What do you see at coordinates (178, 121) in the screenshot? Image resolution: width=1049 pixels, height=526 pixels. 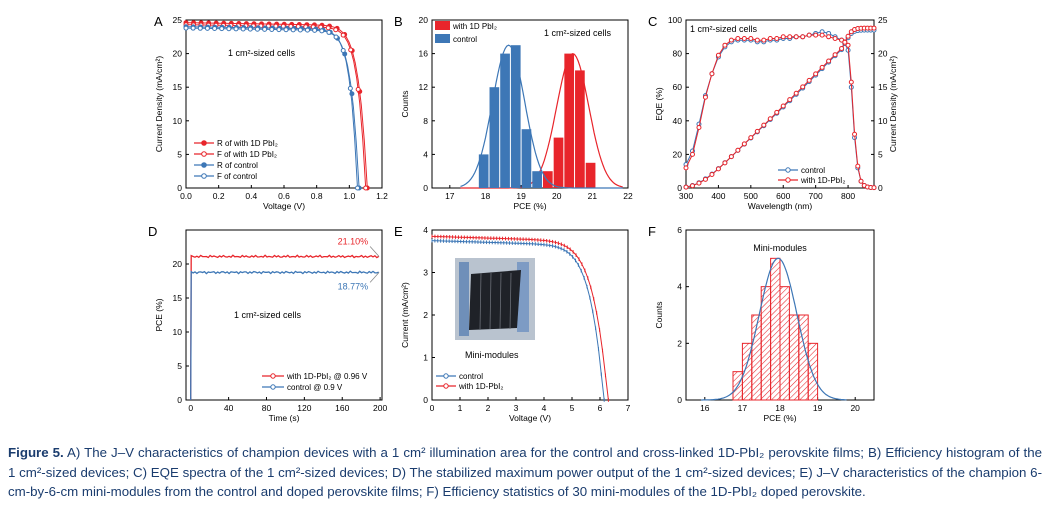 I see `panel-a-ytick-label: 10` at bounding box center [178, 121].